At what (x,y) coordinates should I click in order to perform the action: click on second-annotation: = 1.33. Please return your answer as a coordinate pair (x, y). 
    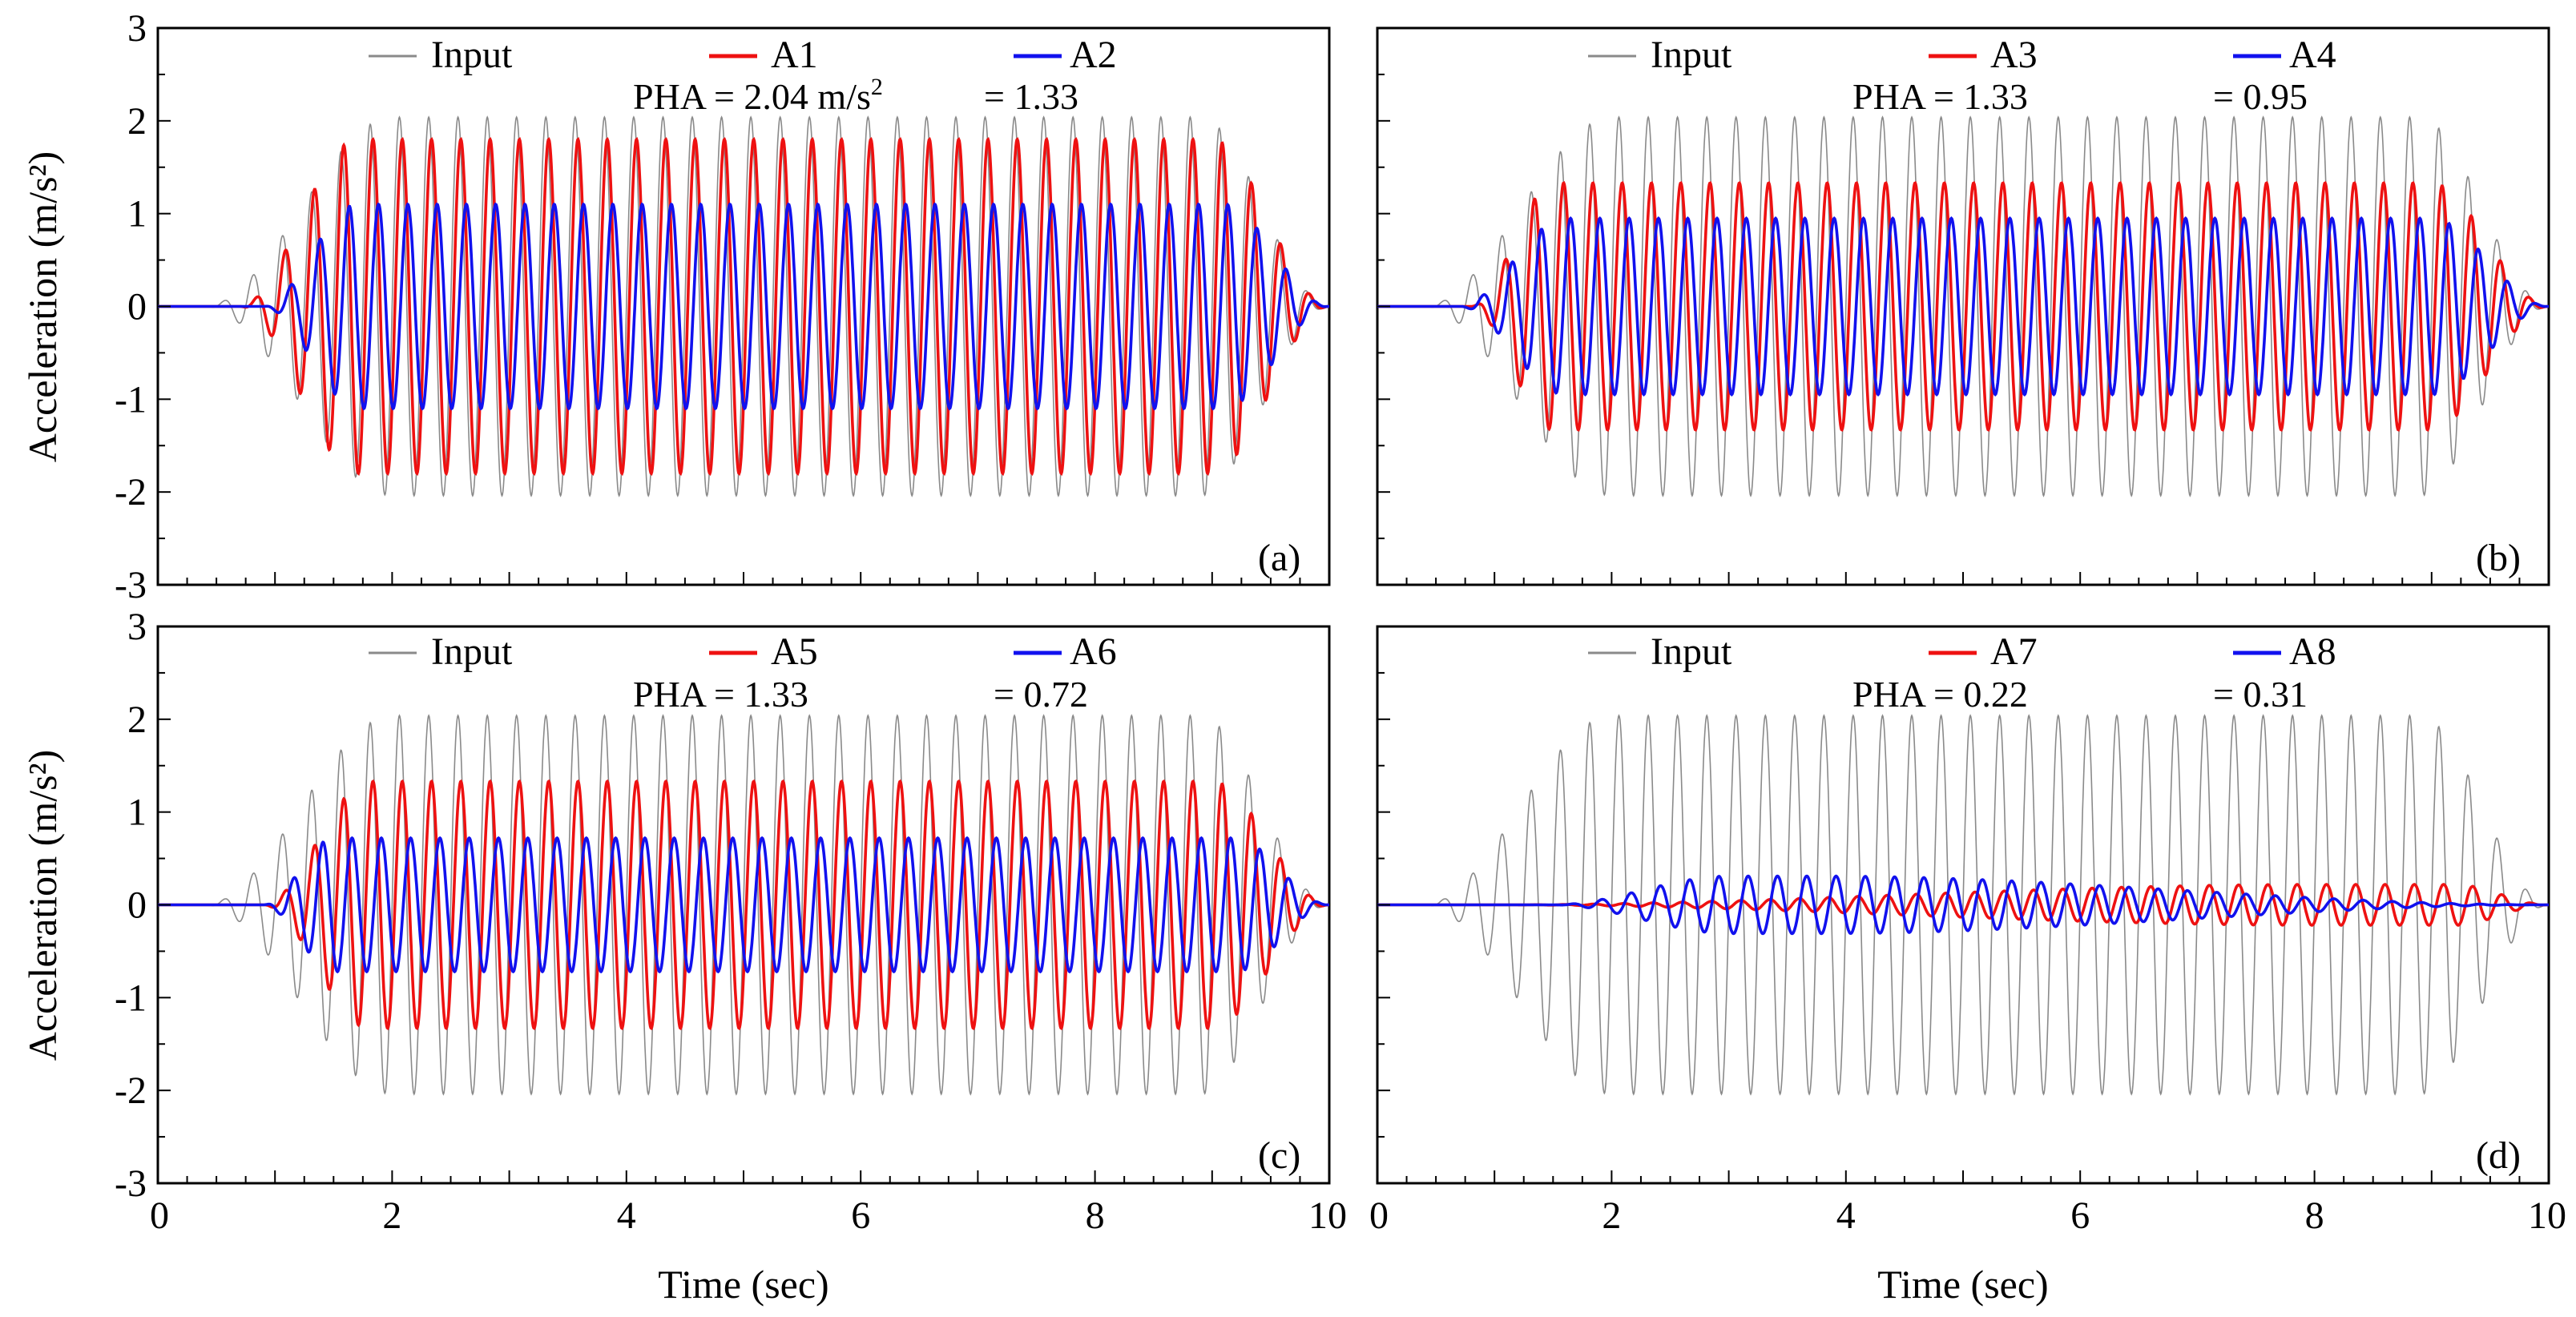
    Looking at the image, I should click on (1031, 97).